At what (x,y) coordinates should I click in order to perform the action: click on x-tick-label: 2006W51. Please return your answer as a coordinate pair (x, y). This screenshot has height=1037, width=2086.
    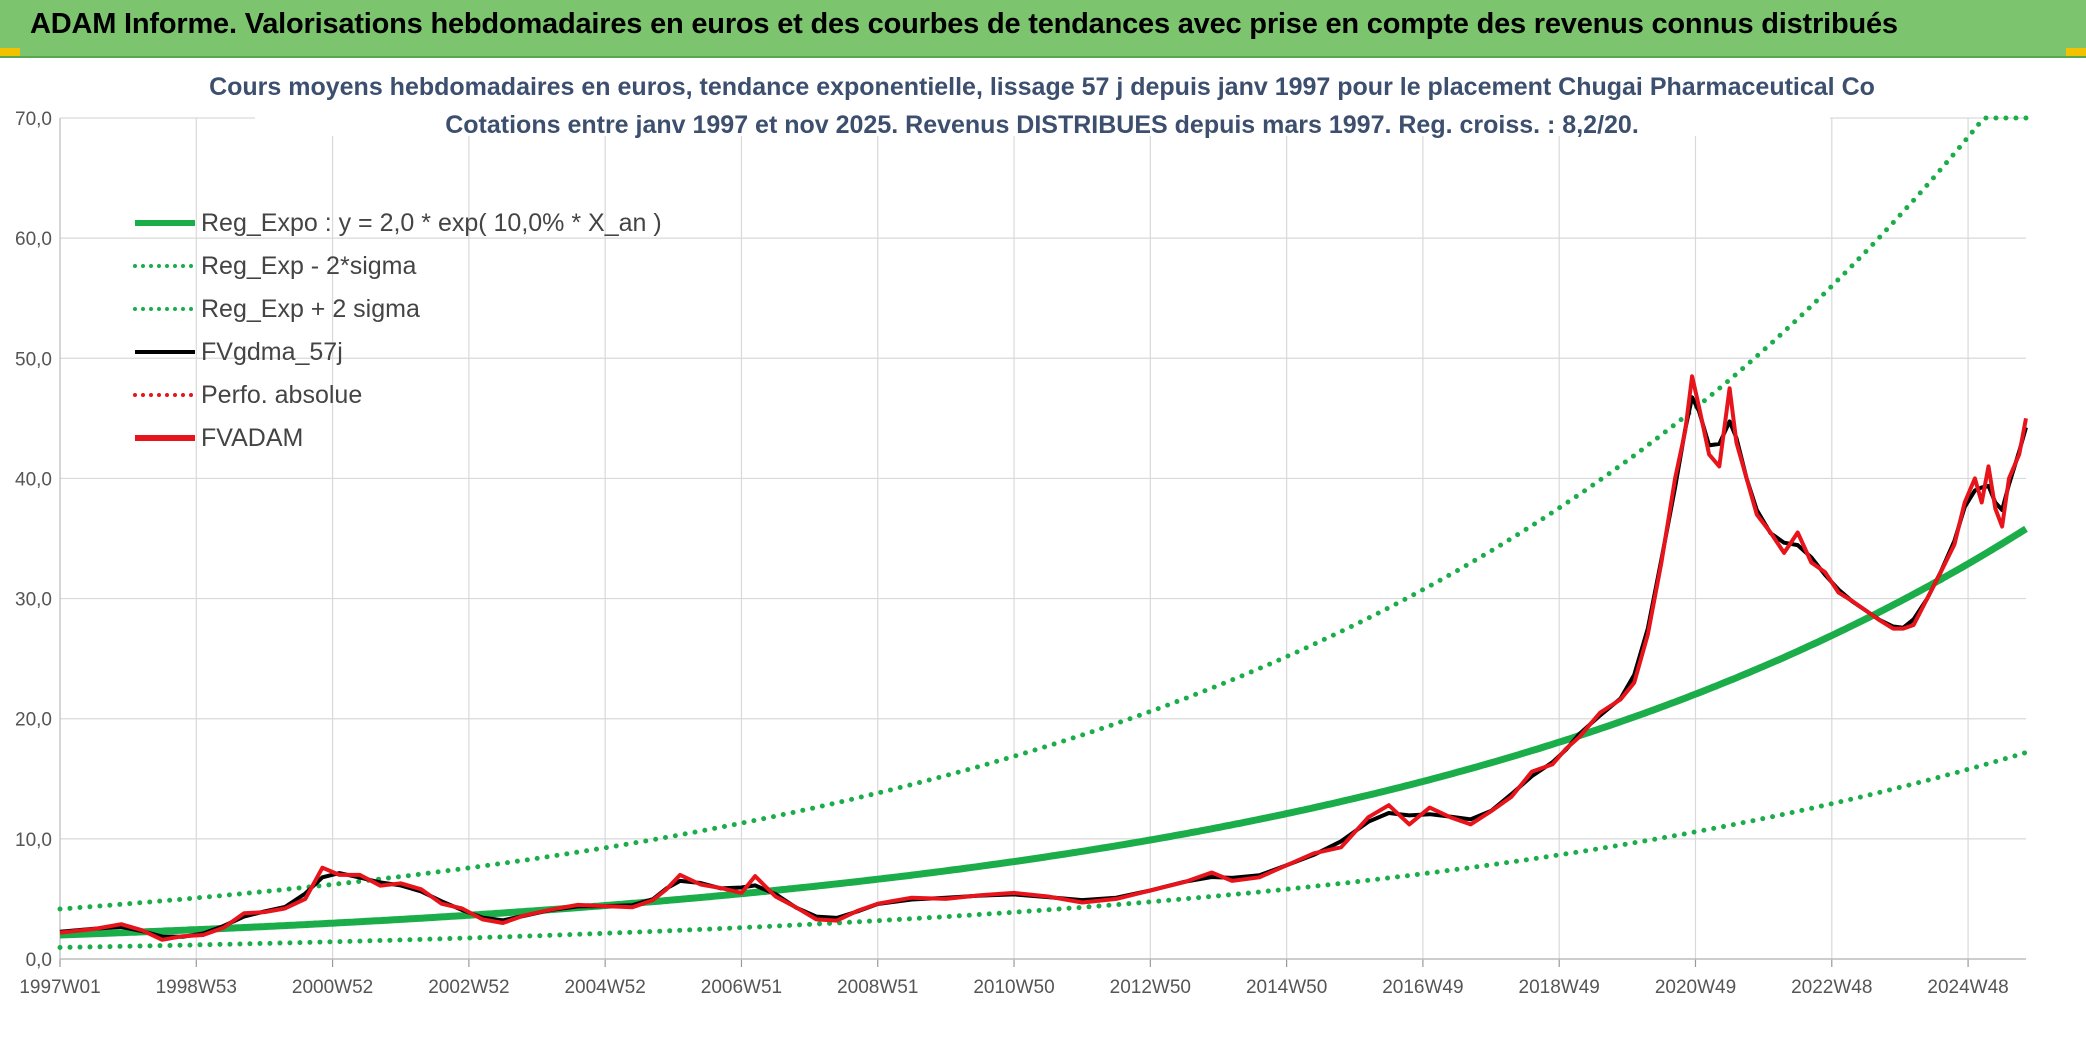
    Looking at the image, I should click on (741, 987).